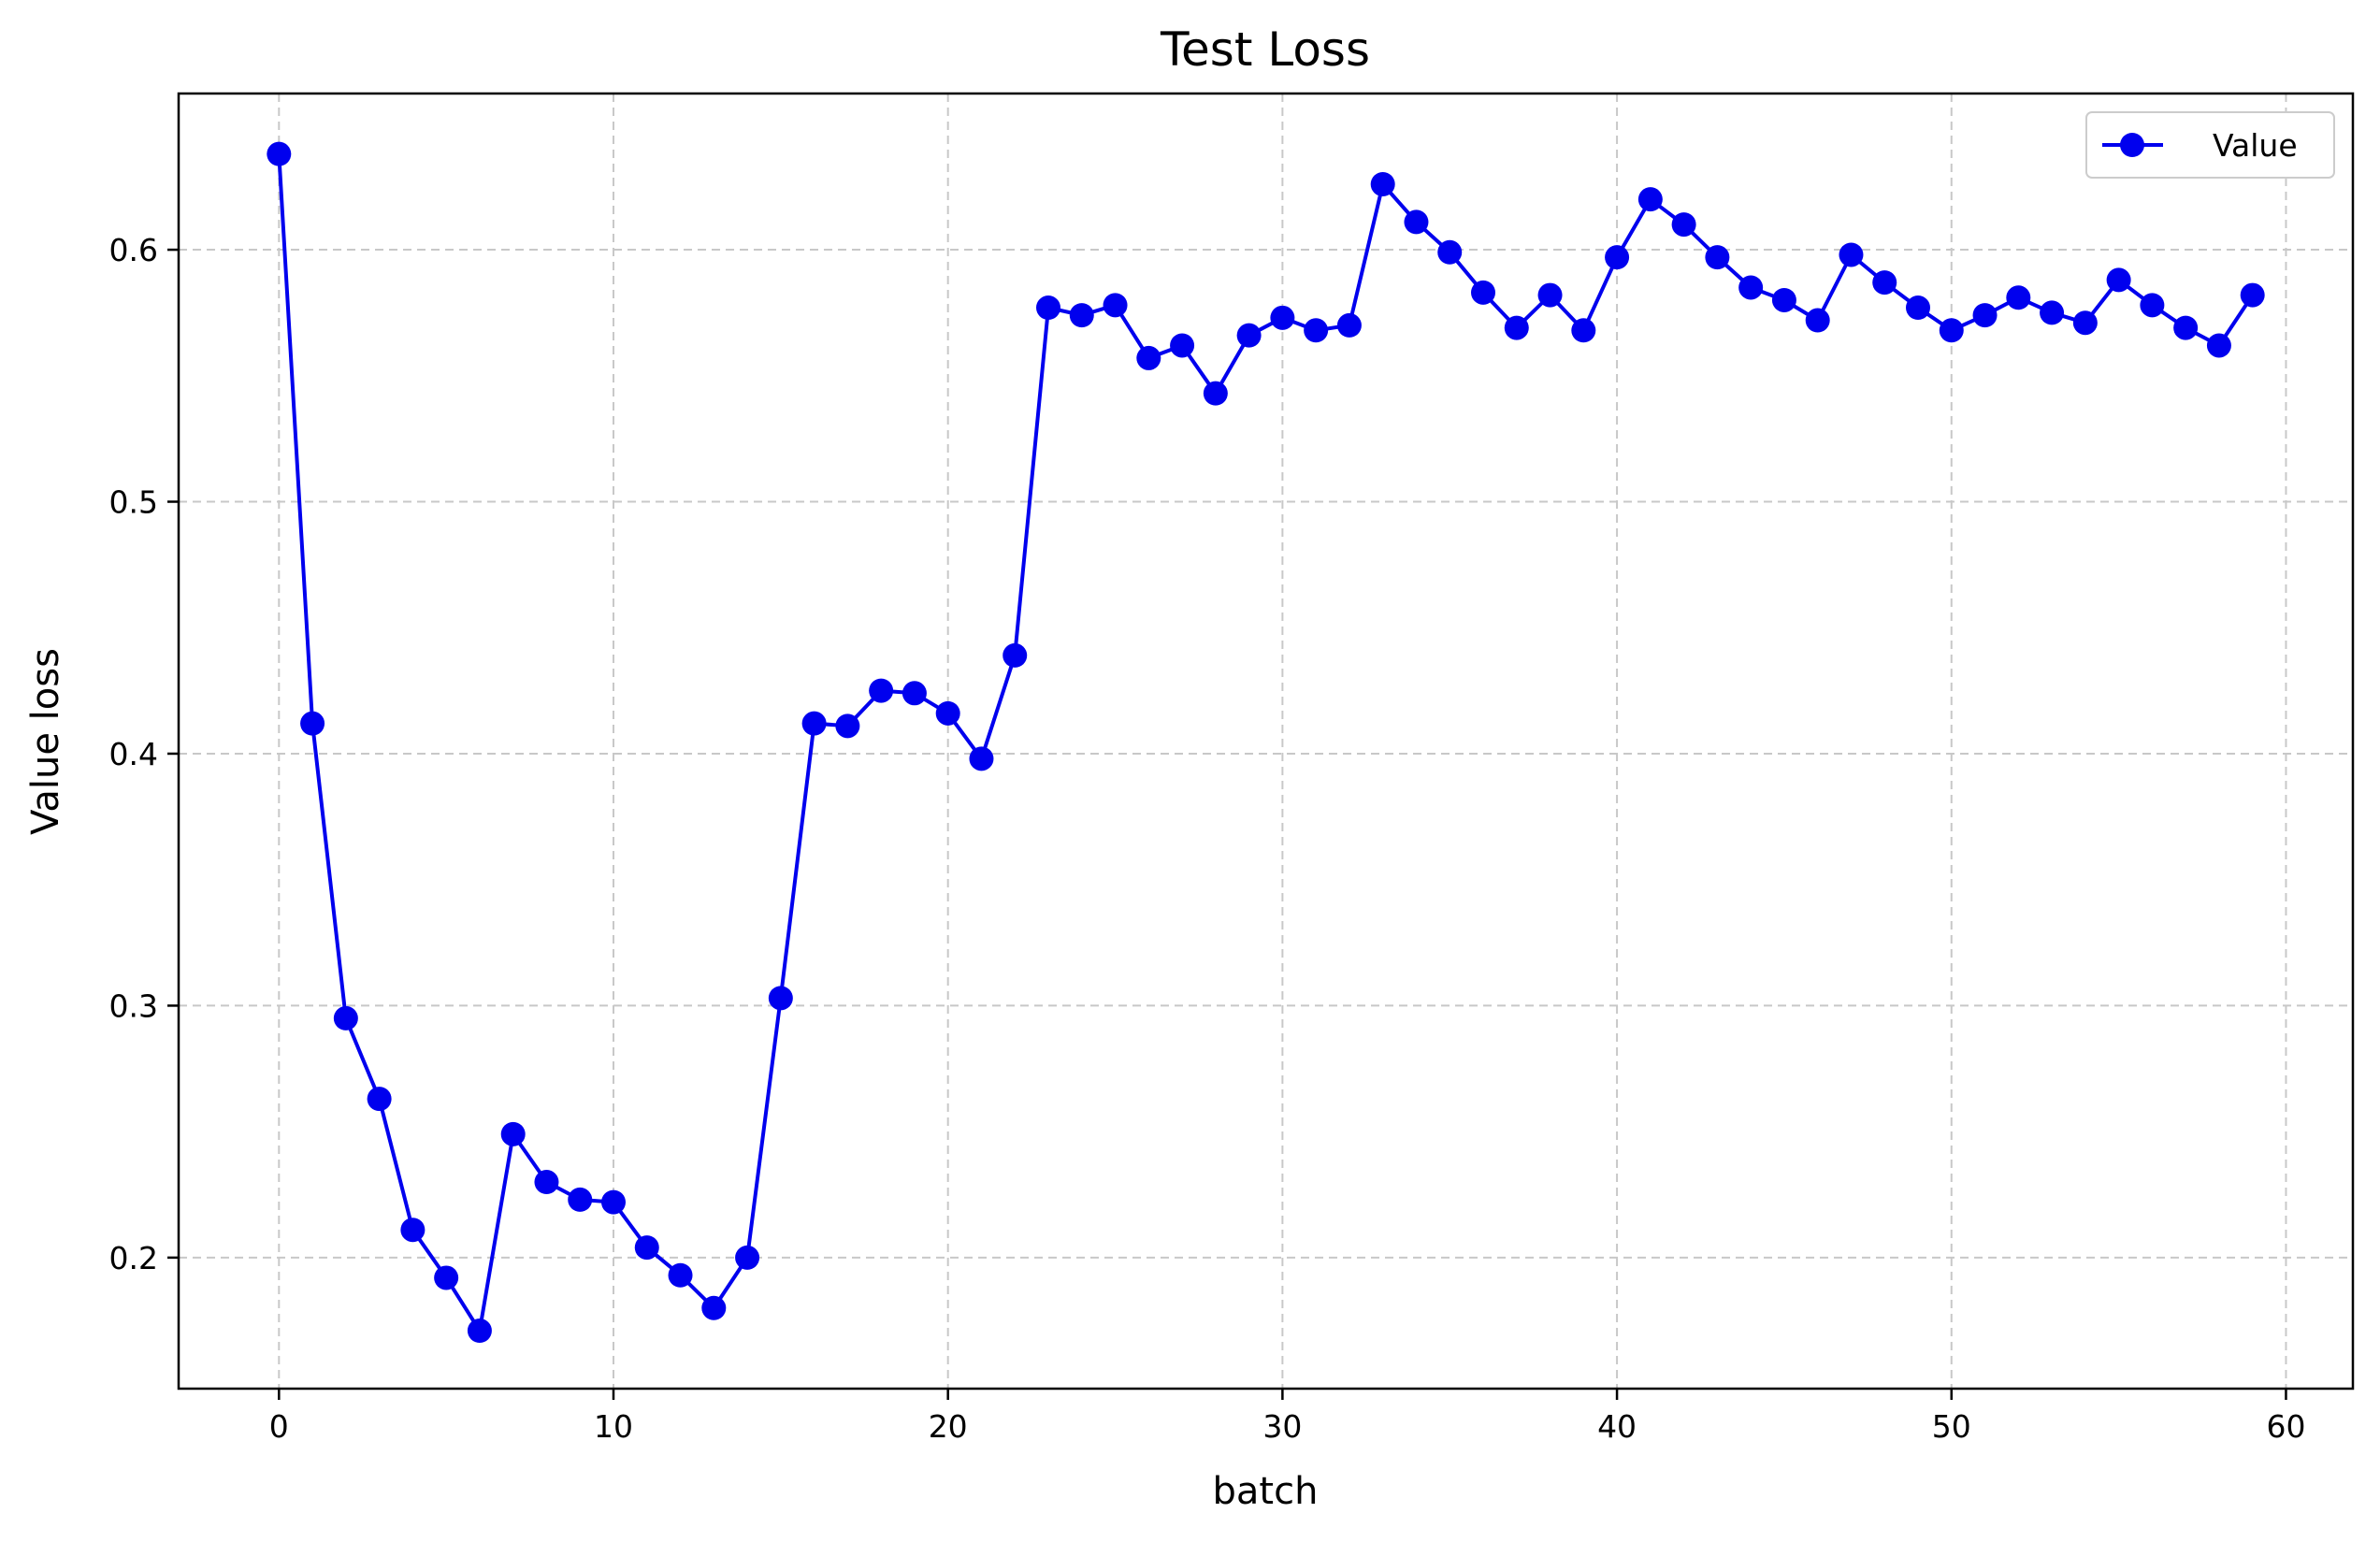 The height and width of the screenshot is (1542, 2380). Describe the element at coordinates (133, 1258) in the screenshot. I see `y-tick-label: 0.2` at that location.